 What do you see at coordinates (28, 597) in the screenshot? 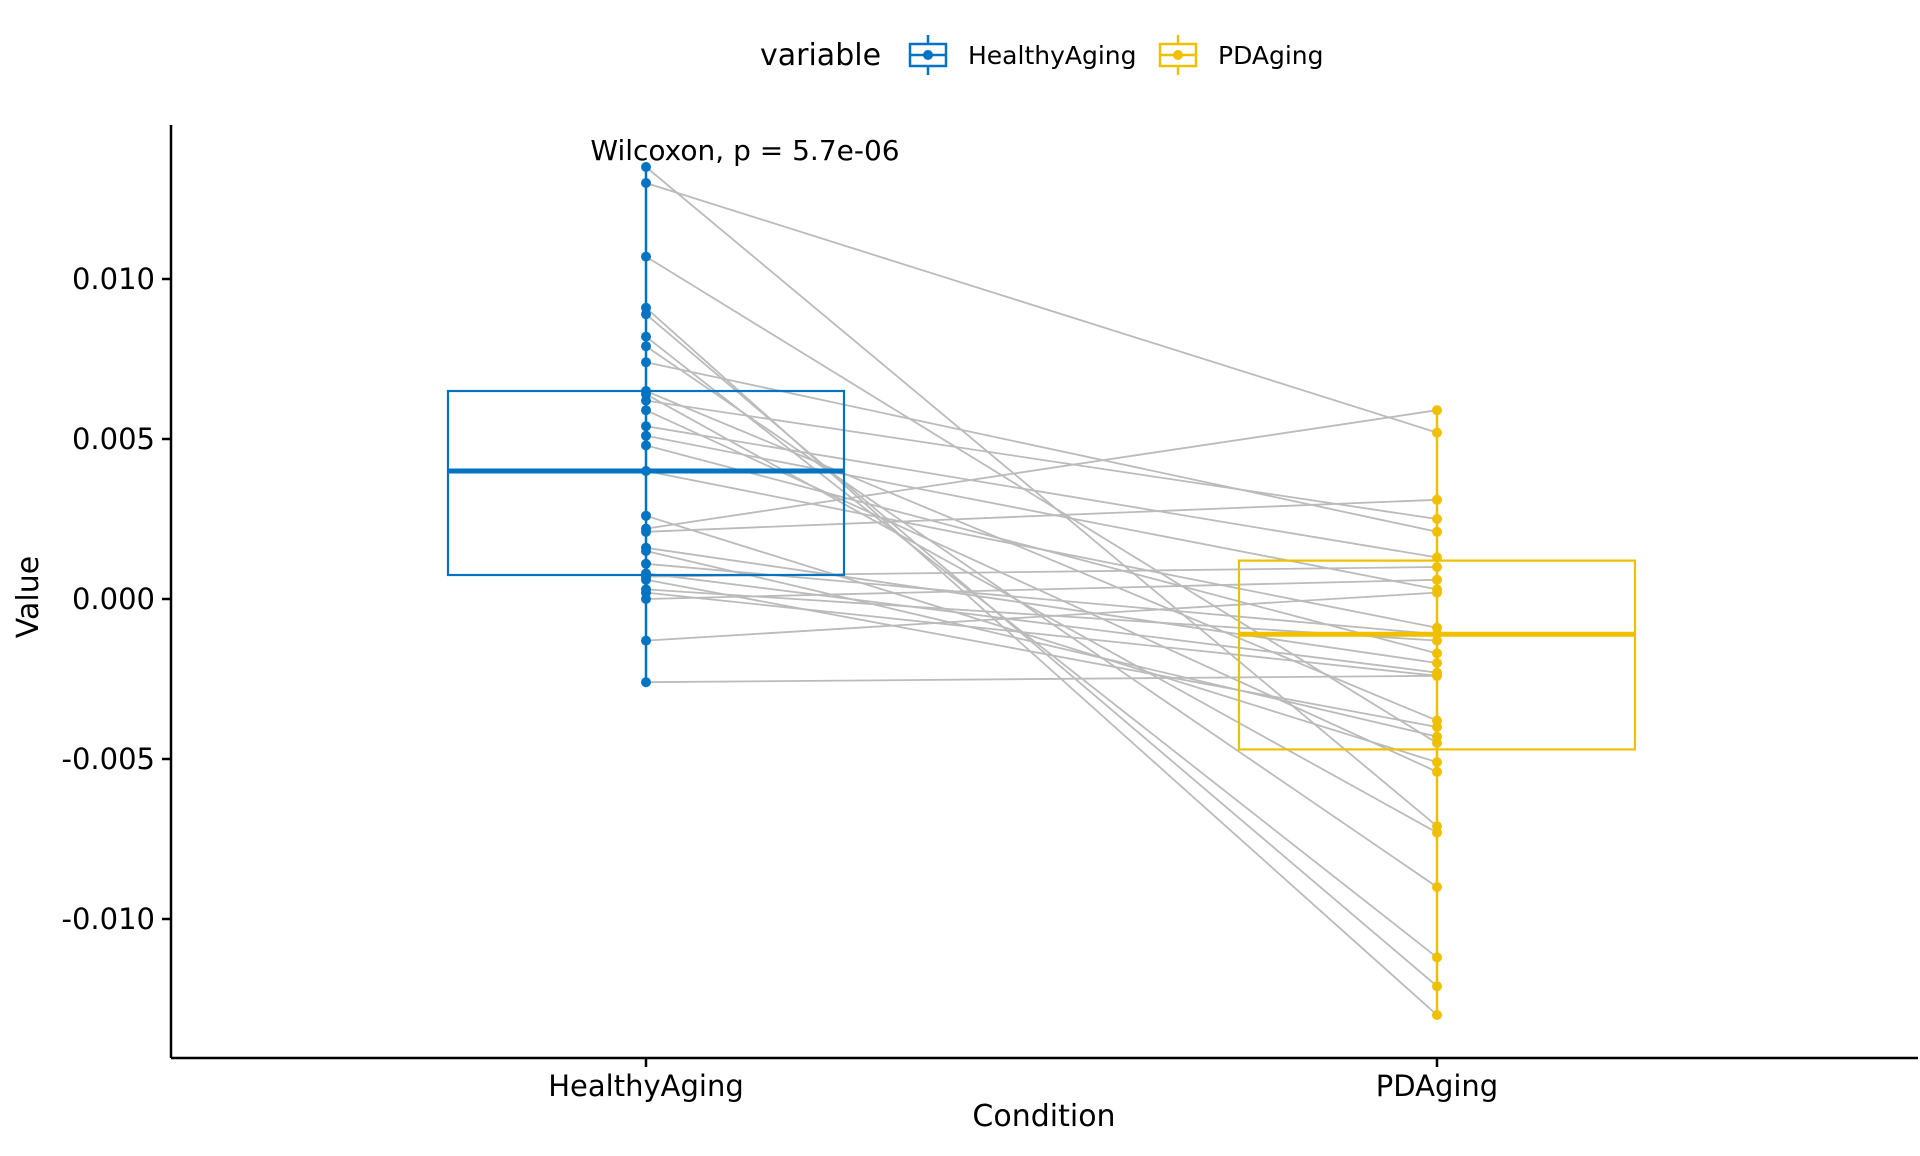
I see `y-axis-title: Value` at bounding box center [28, 597].